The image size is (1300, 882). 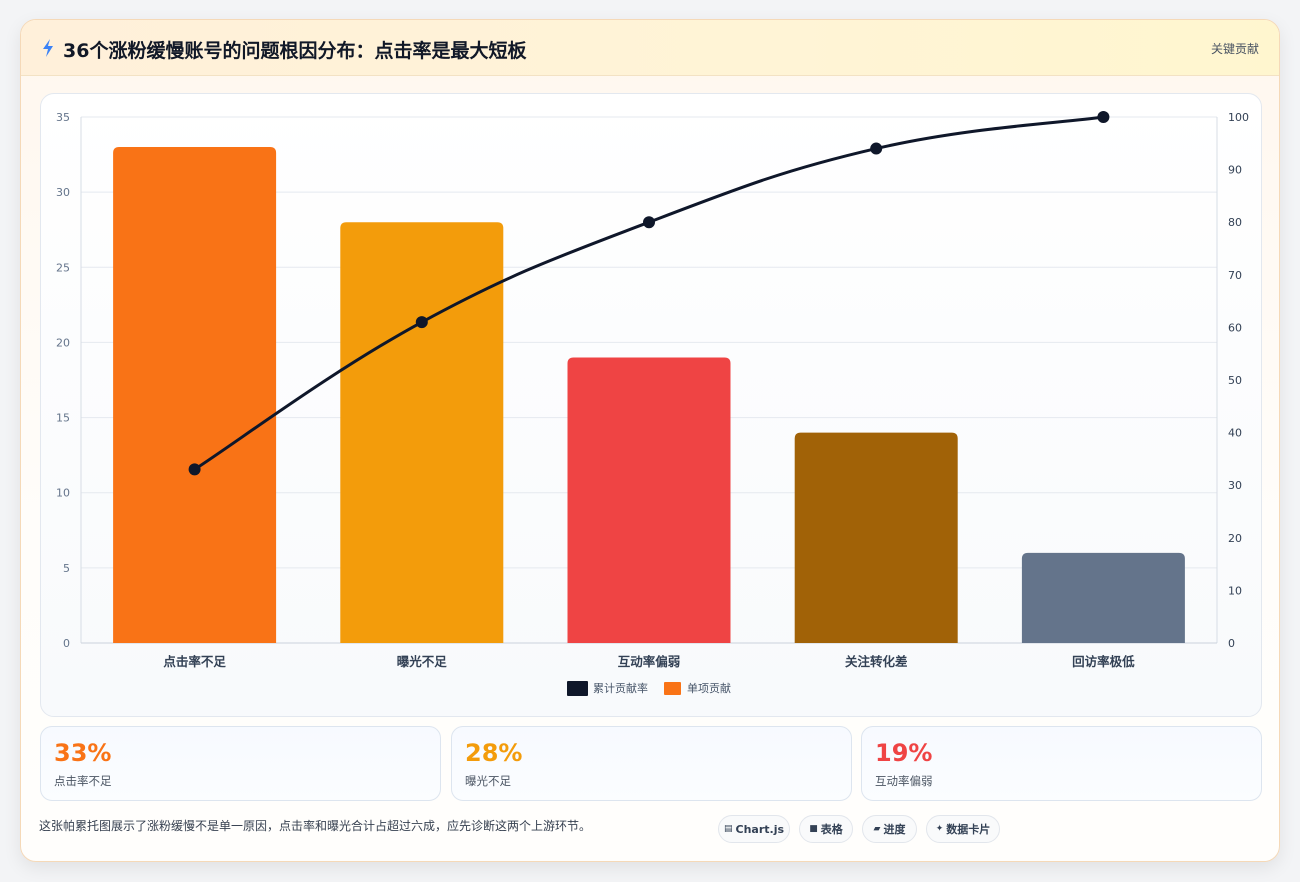 I want to click on stat-card-3: 19% 互动率偏弱, so click(x=1061, y=763).